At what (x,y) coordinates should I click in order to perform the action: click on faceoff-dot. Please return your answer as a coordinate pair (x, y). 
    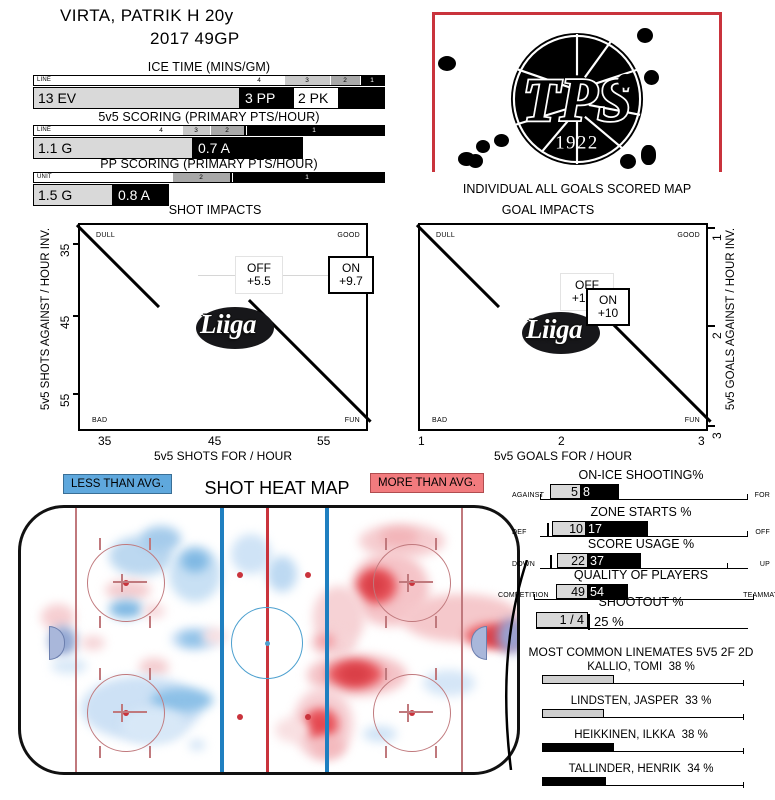
    Looking at the image, I should click on (412, 713).